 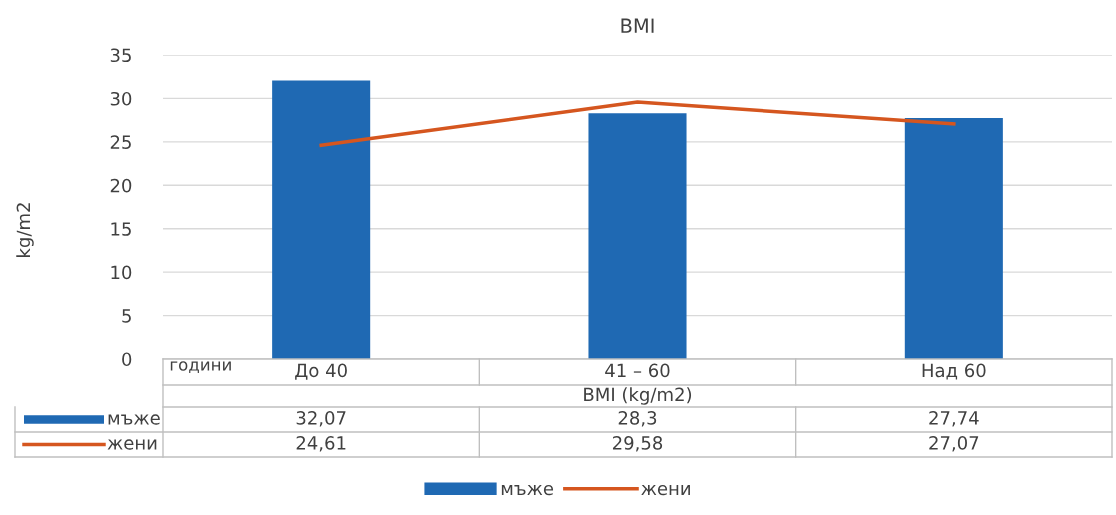 What do you see at coordinates (127, 359) in the screenshot?
I see `y-tick-label: 0` at bounding box center [127, 359].